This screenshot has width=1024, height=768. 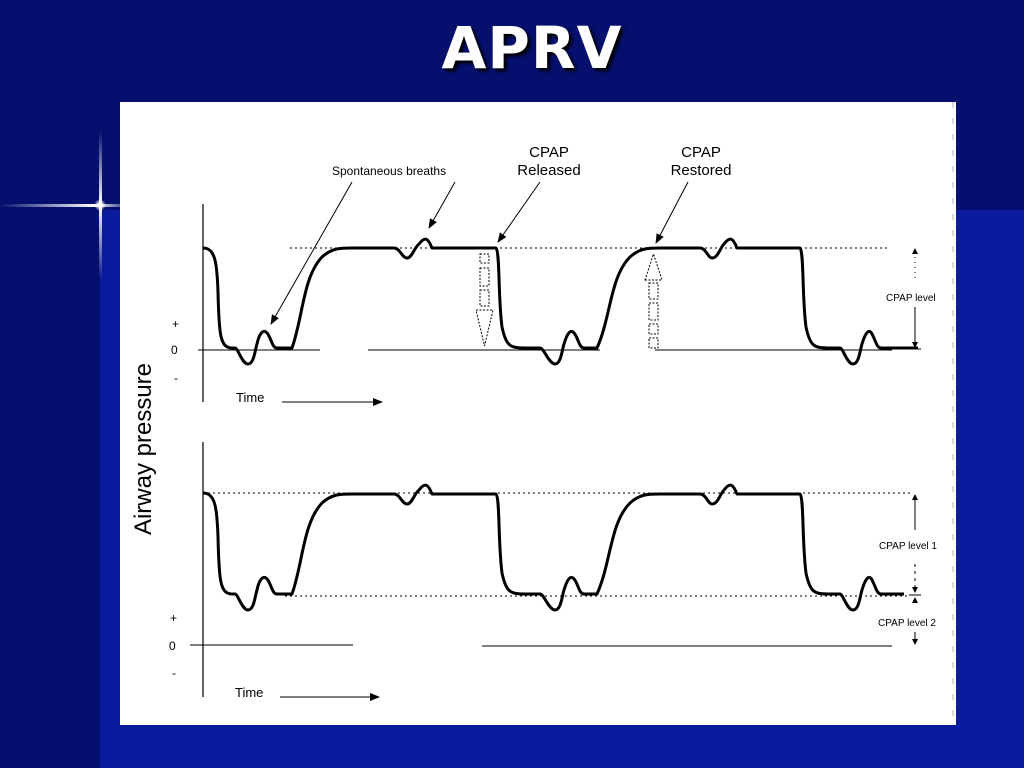 I want to click on cpap-restored-label-line2: Restored, so click(x=701, y=170).